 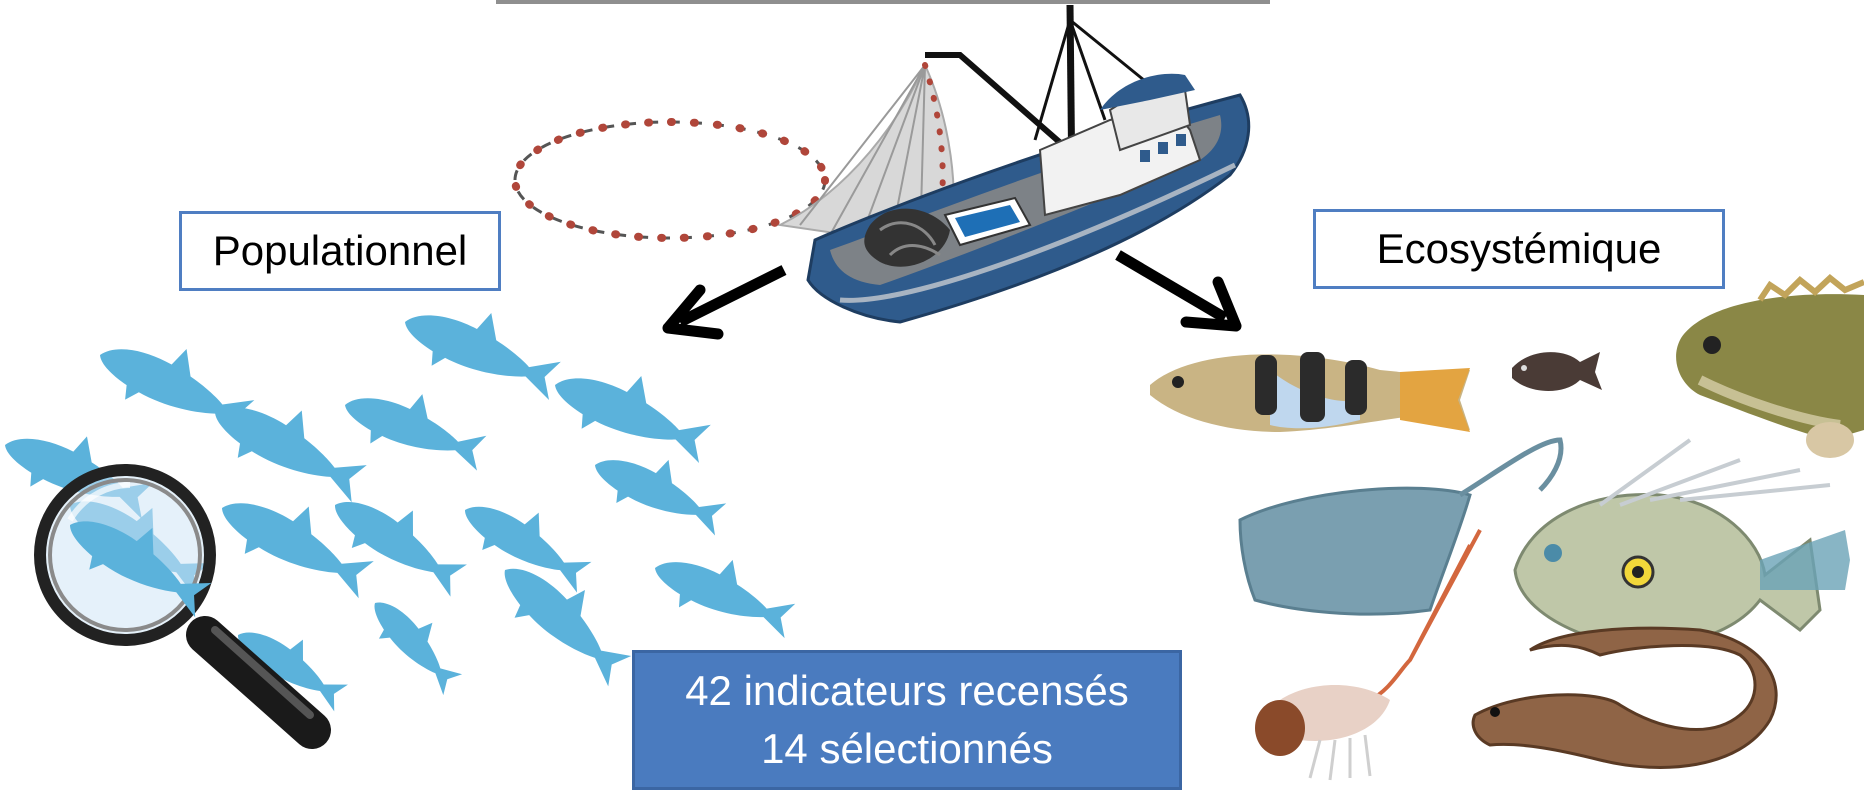 I want to click on populationnel-label: Populationnel, so click(x=340, y=251).